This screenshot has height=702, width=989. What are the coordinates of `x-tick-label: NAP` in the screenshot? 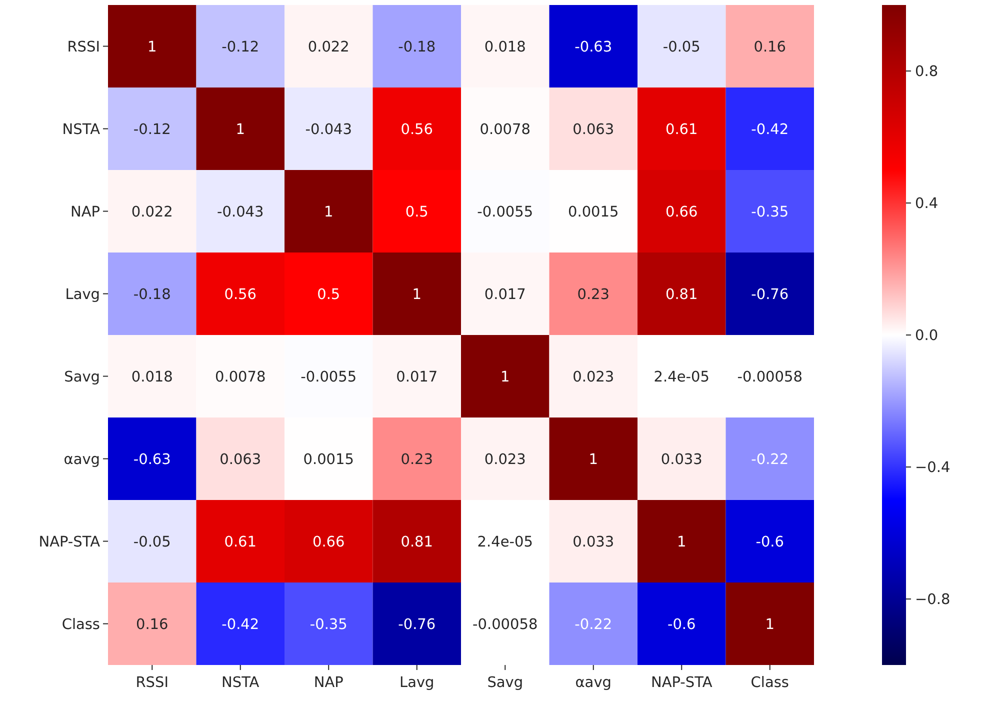 It's located at (329, 683).